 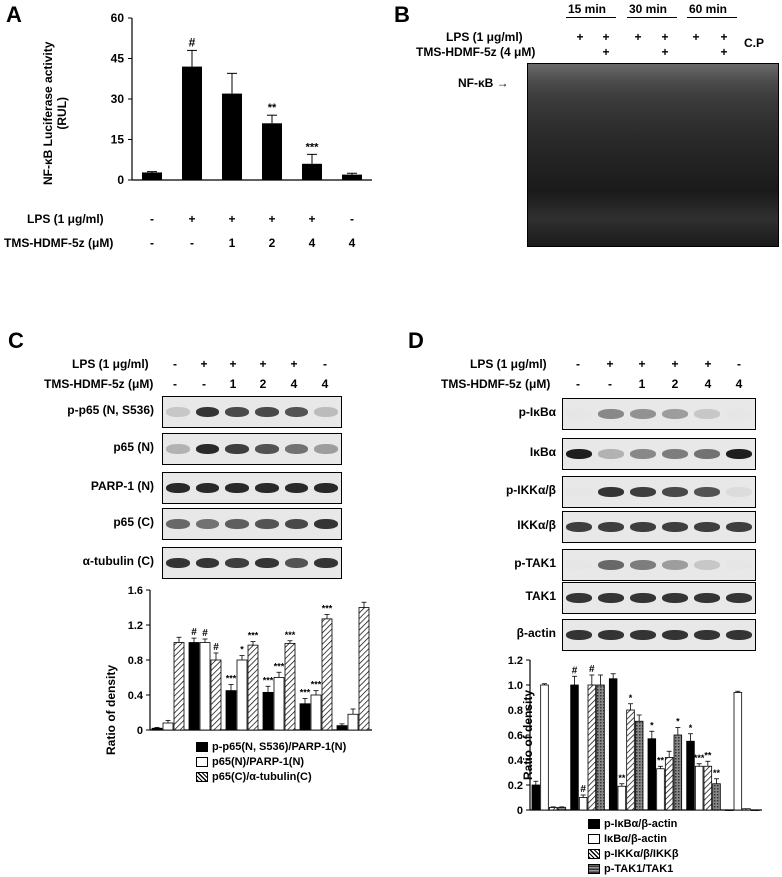 I want to click on panel-c-lps-cell: -, so click(x=325, y=364).